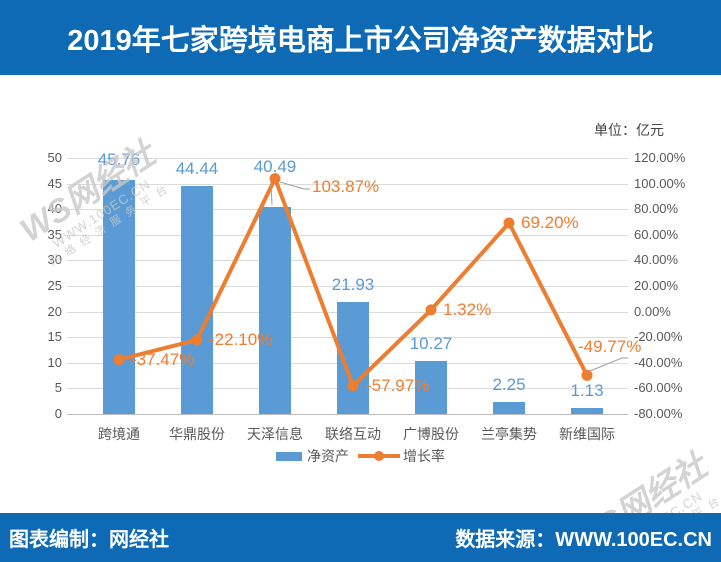 The image size is (721, 562). I want to click on bar-新维国际, so click(587, 411).